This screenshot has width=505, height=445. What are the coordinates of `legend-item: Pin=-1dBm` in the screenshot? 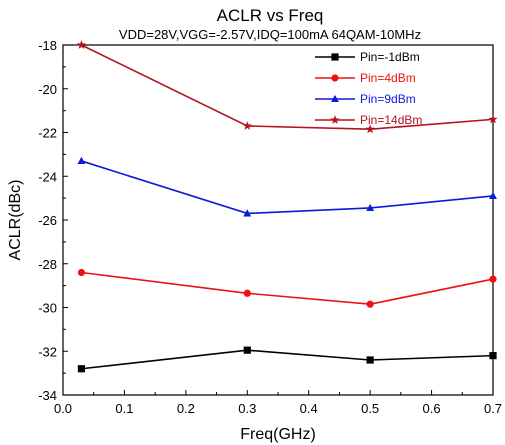 It's located at (367, 57).